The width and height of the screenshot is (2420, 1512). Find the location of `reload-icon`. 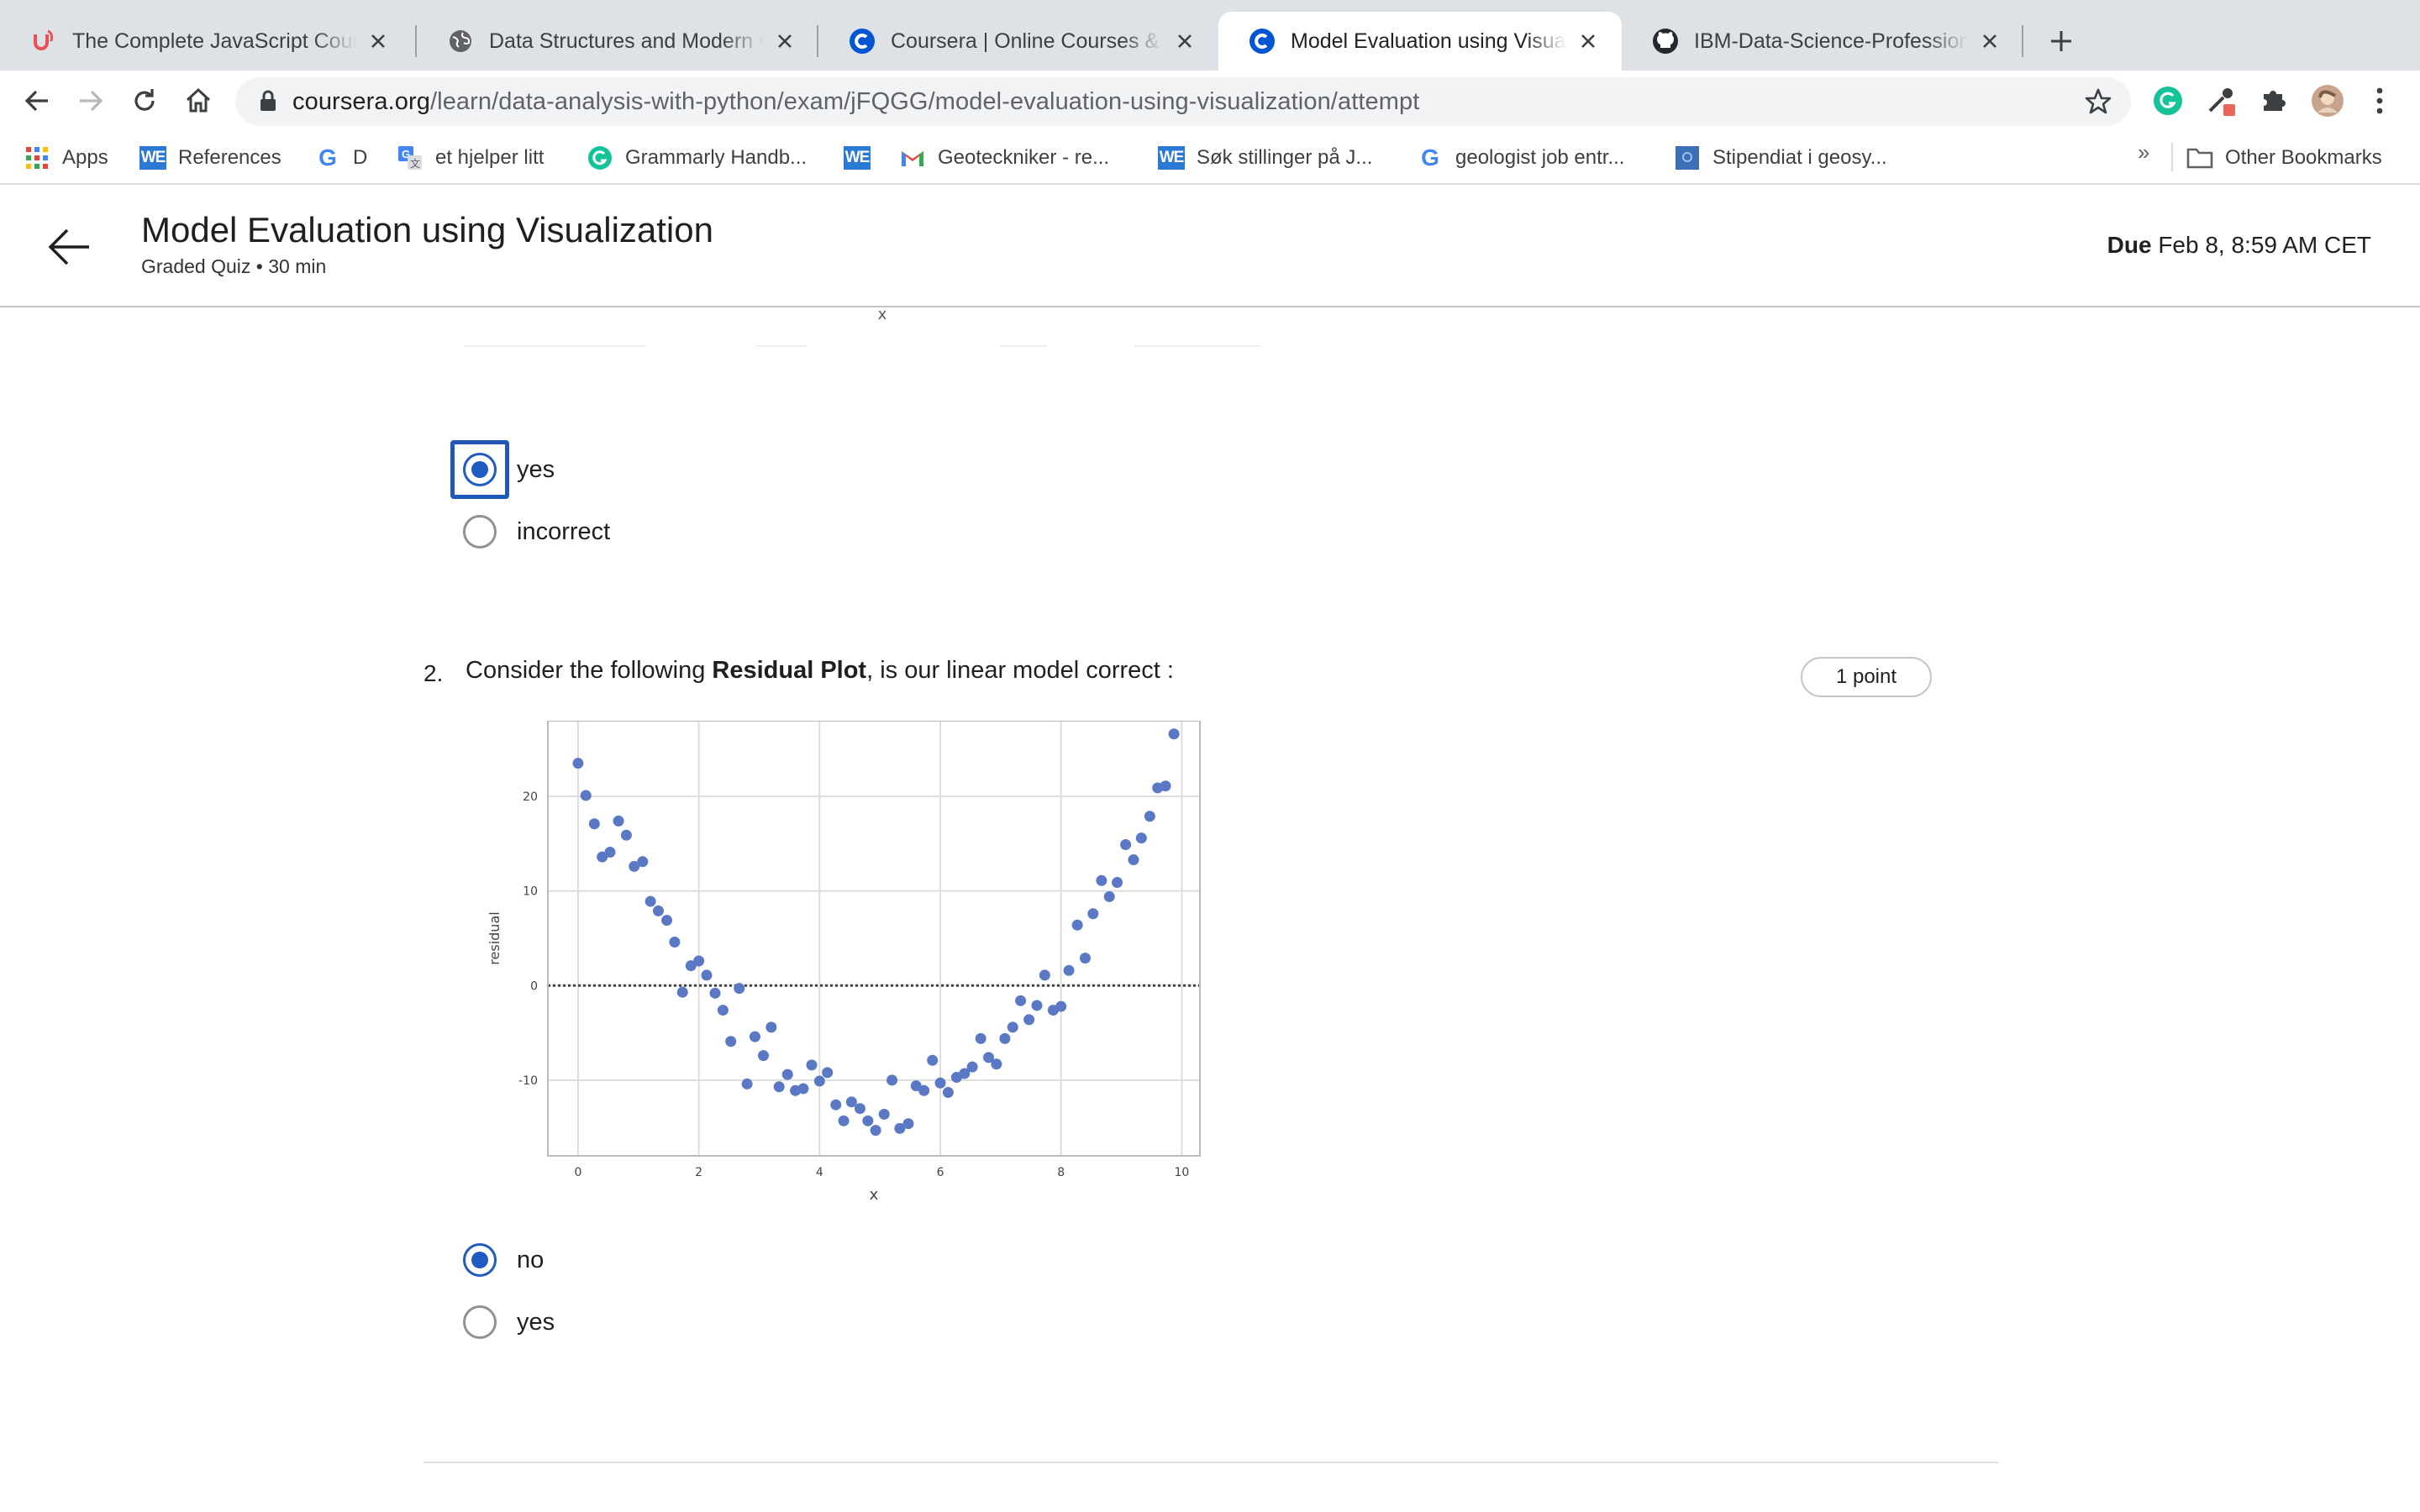

reload-icon is located at coordinates (144, 100).